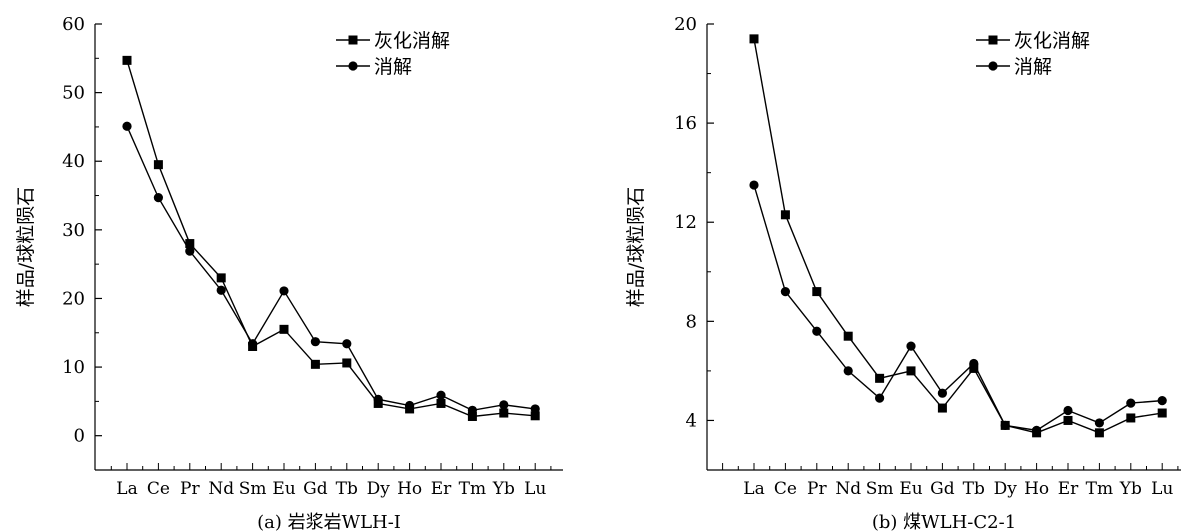  Describe the element at coordinates (79, 436) in the screenshot. I see `y-tick-label: 0` at that location.